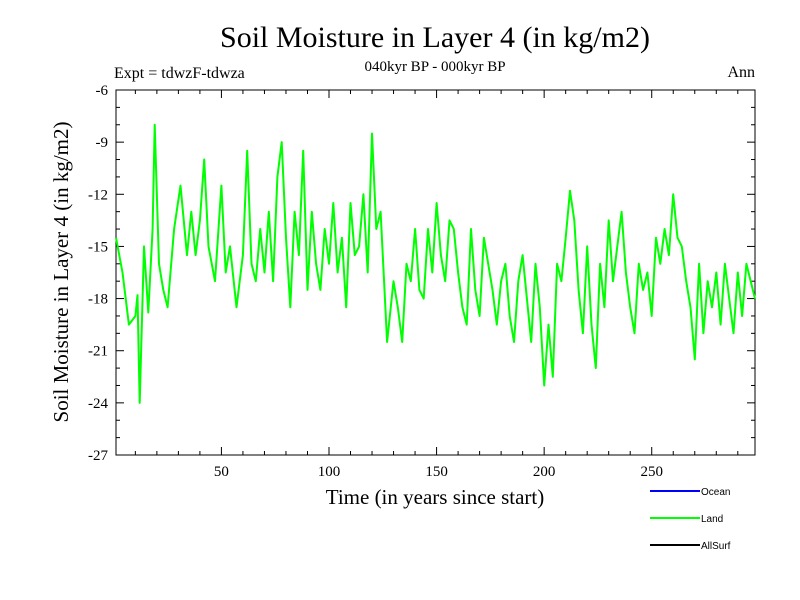 The width and height of the screenshot is (800, 600). Describe the element at coordinates (102, 143) in the screenshot. I see `y-tick-label: -9` at that location.